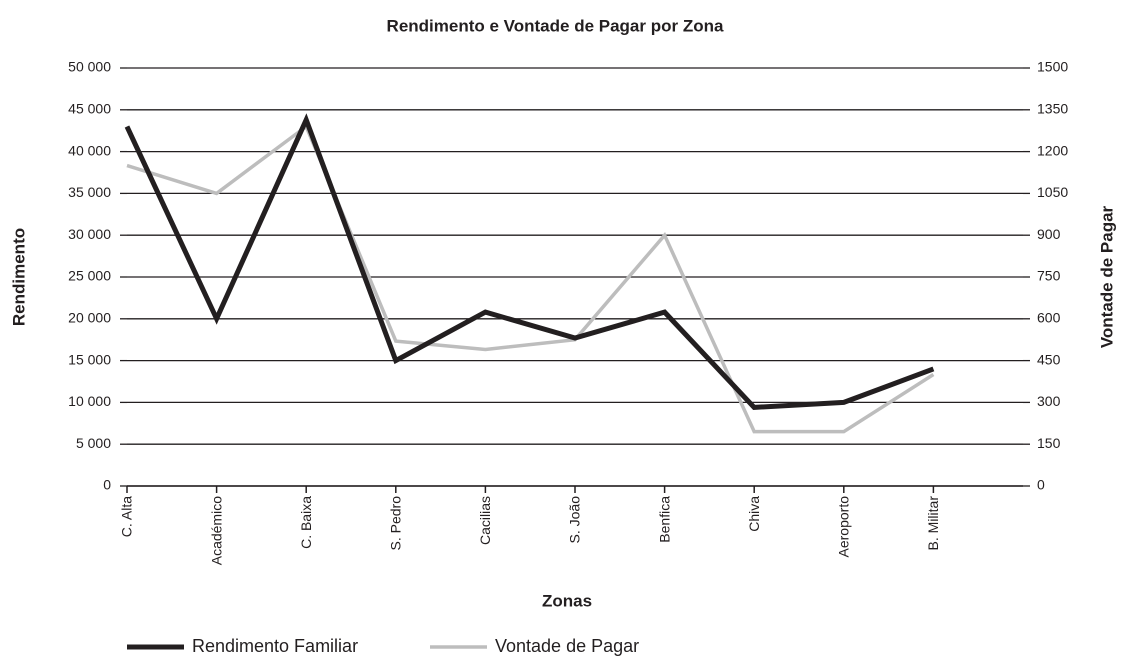 The image size is (1121, 657). I want to click on x-tick-label: S. João, so click(575, 520).